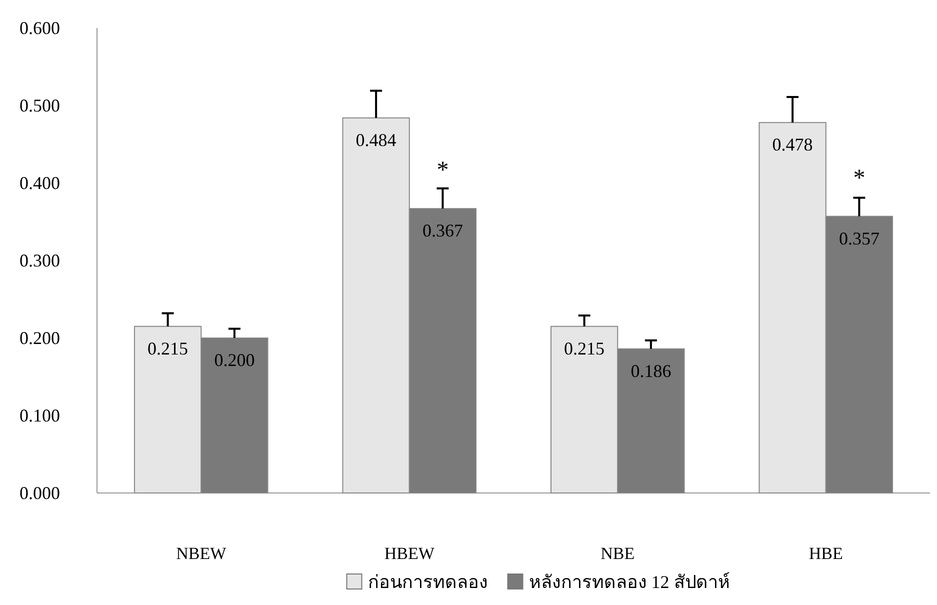 Image resolution: width=937 pixels, height=605 pixels. Describe the element at coordinates (629, 582) in the screenshot. I see `legend-label: หลังการทดลอง 12 สัปดาห์` at that location.